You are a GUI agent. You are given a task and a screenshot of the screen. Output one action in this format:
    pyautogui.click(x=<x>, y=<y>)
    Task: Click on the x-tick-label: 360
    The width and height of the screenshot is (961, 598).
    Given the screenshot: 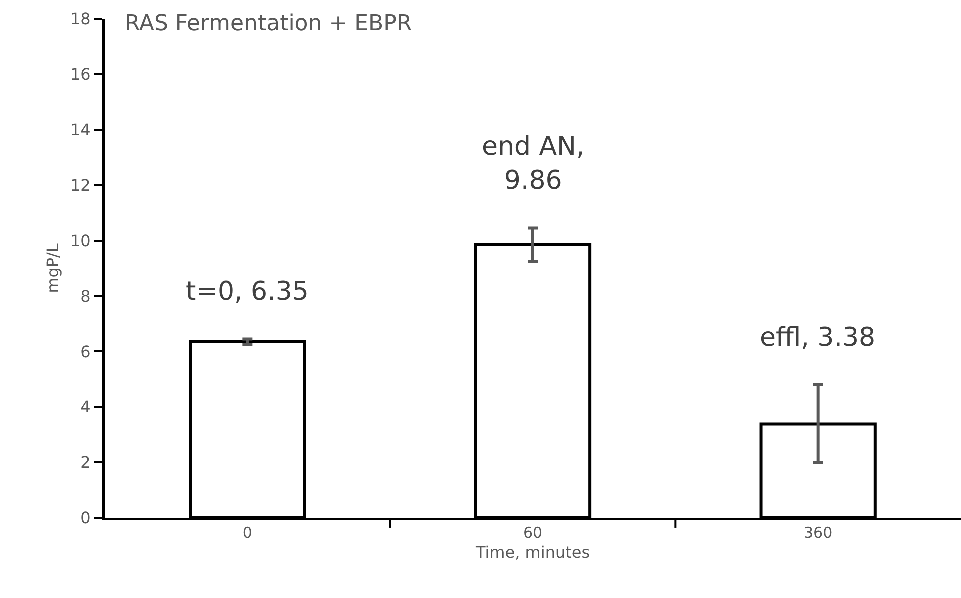 What is the action you would take?
    pyautogui.click(x=818, y=533)
    